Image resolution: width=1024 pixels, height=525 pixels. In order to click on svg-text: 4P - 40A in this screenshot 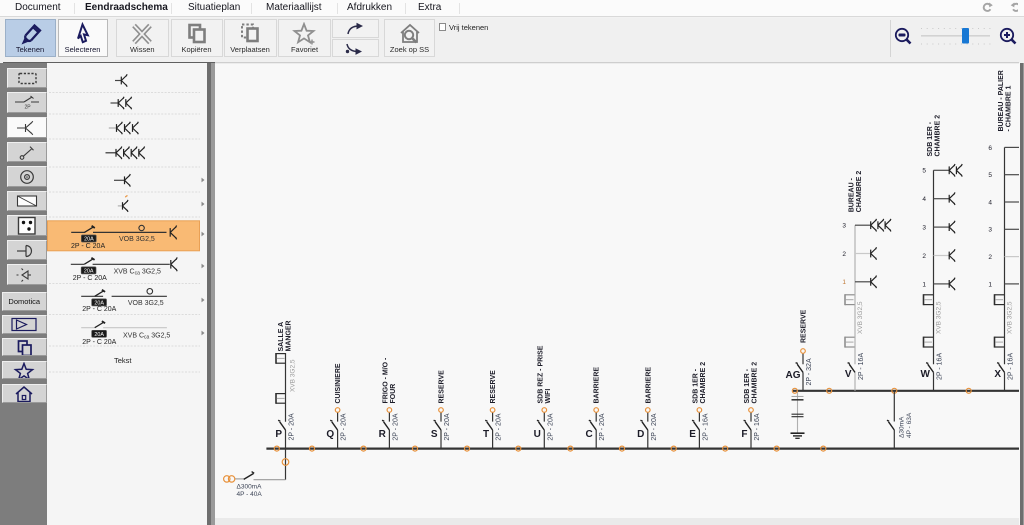, I will do `click(250, 494)`.